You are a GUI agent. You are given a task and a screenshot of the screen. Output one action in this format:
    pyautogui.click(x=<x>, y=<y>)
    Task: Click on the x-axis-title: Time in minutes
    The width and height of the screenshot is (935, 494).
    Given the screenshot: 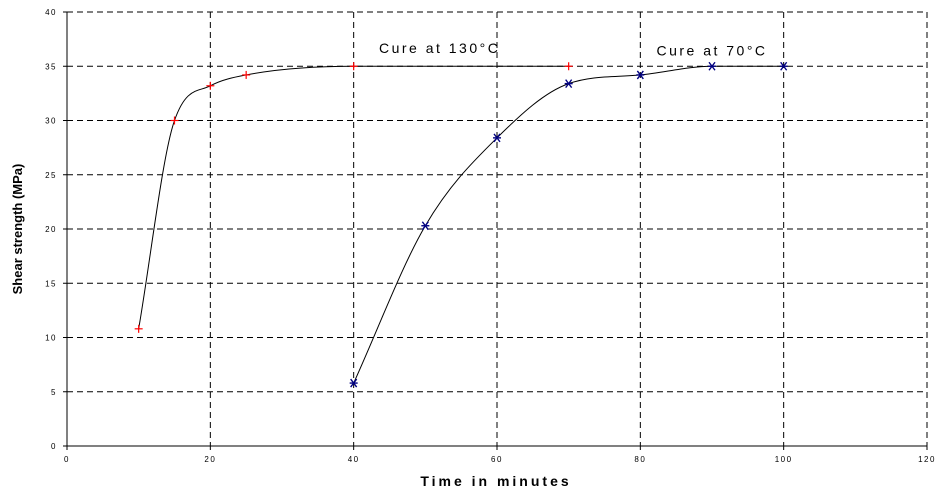 What is the action you would take?
    pyautogui.click(x=495, y=481)
    